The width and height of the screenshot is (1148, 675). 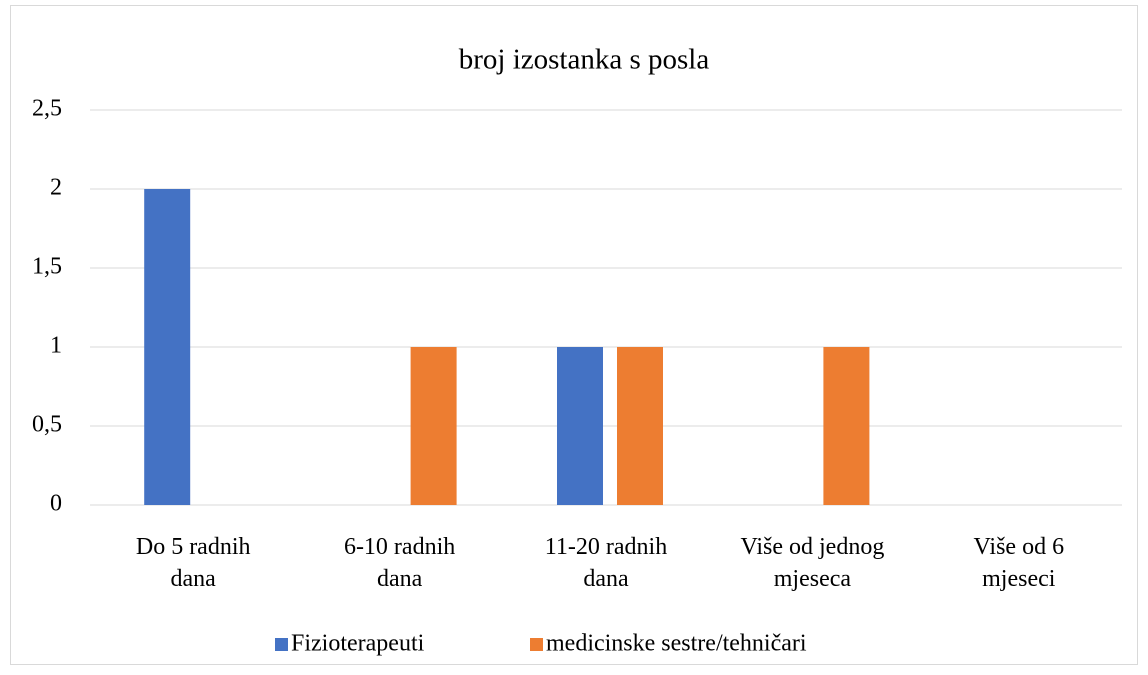 What do you see at coordinates (812, 563) in the screenshot?
I see `x-tick-label: Više od jednog mjeseca` at bounding box center [812, 563].